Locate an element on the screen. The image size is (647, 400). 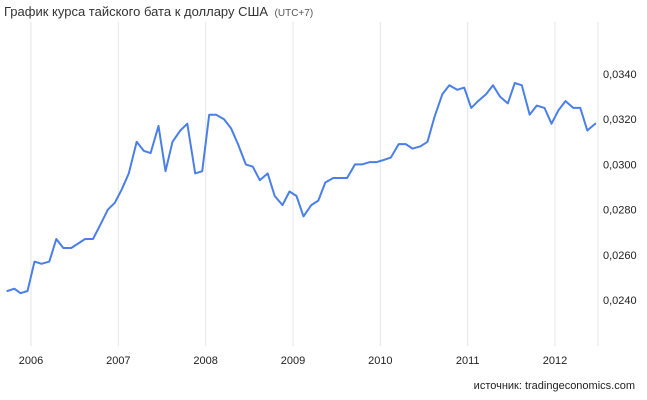
x-tick-label: 2009 is located at coordinates (293, 361).